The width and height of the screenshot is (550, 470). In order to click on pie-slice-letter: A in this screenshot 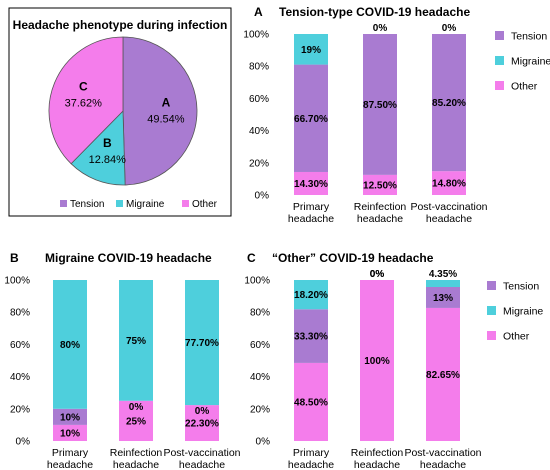, I will do `click(166, 102)`.